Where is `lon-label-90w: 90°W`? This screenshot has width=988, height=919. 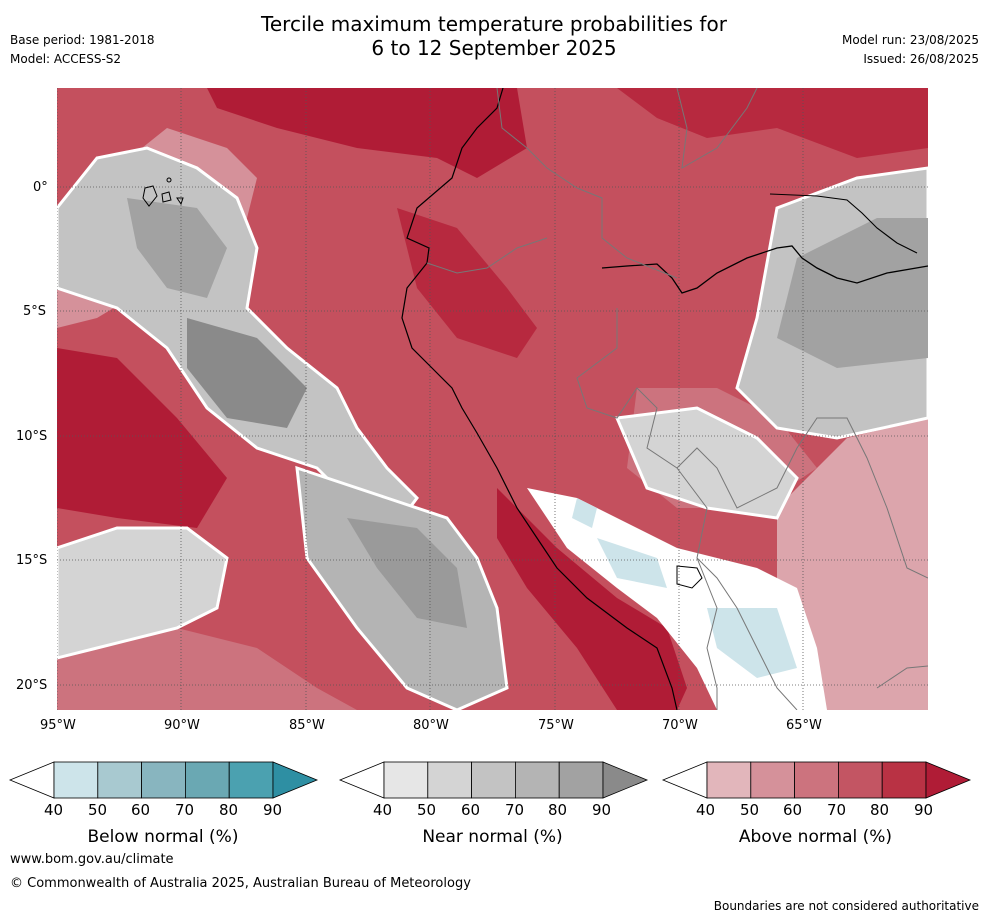 lon-label-90w: 90°W is located at coordinates (182, 725).